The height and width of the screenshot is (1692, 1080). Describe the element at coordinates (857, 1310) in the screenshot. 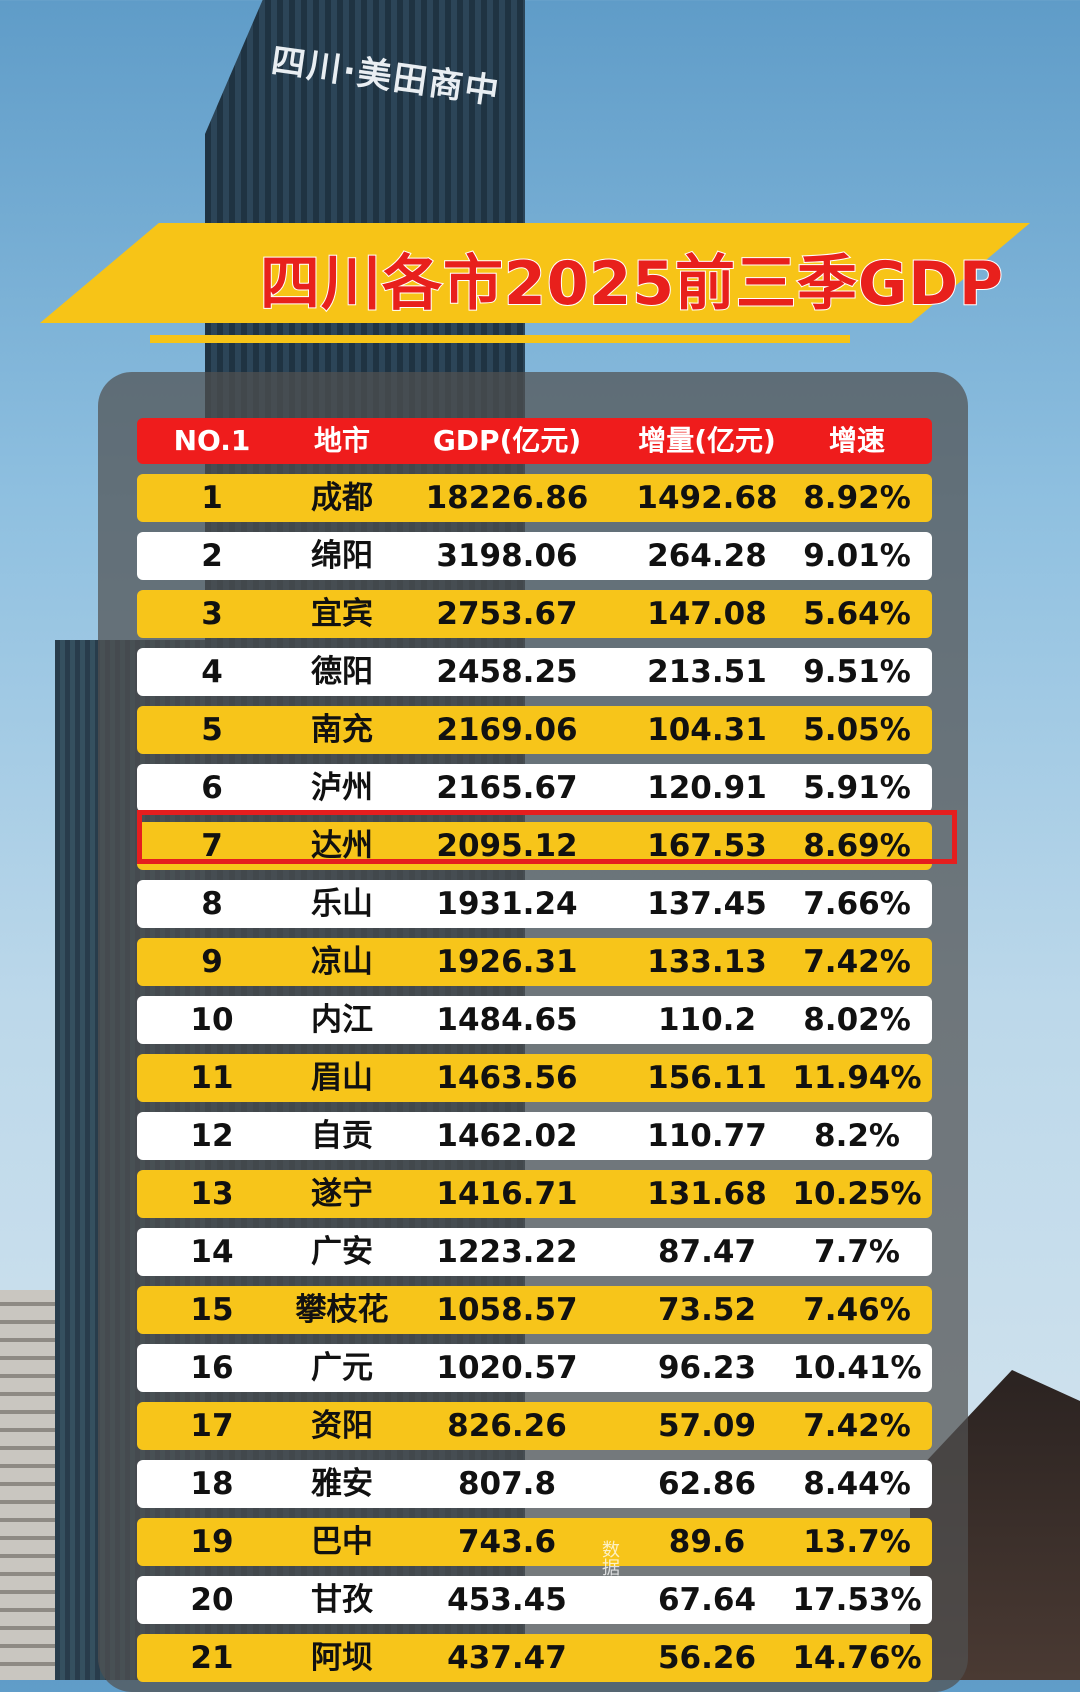

I see `cell-rate: 7.46%` at that location.